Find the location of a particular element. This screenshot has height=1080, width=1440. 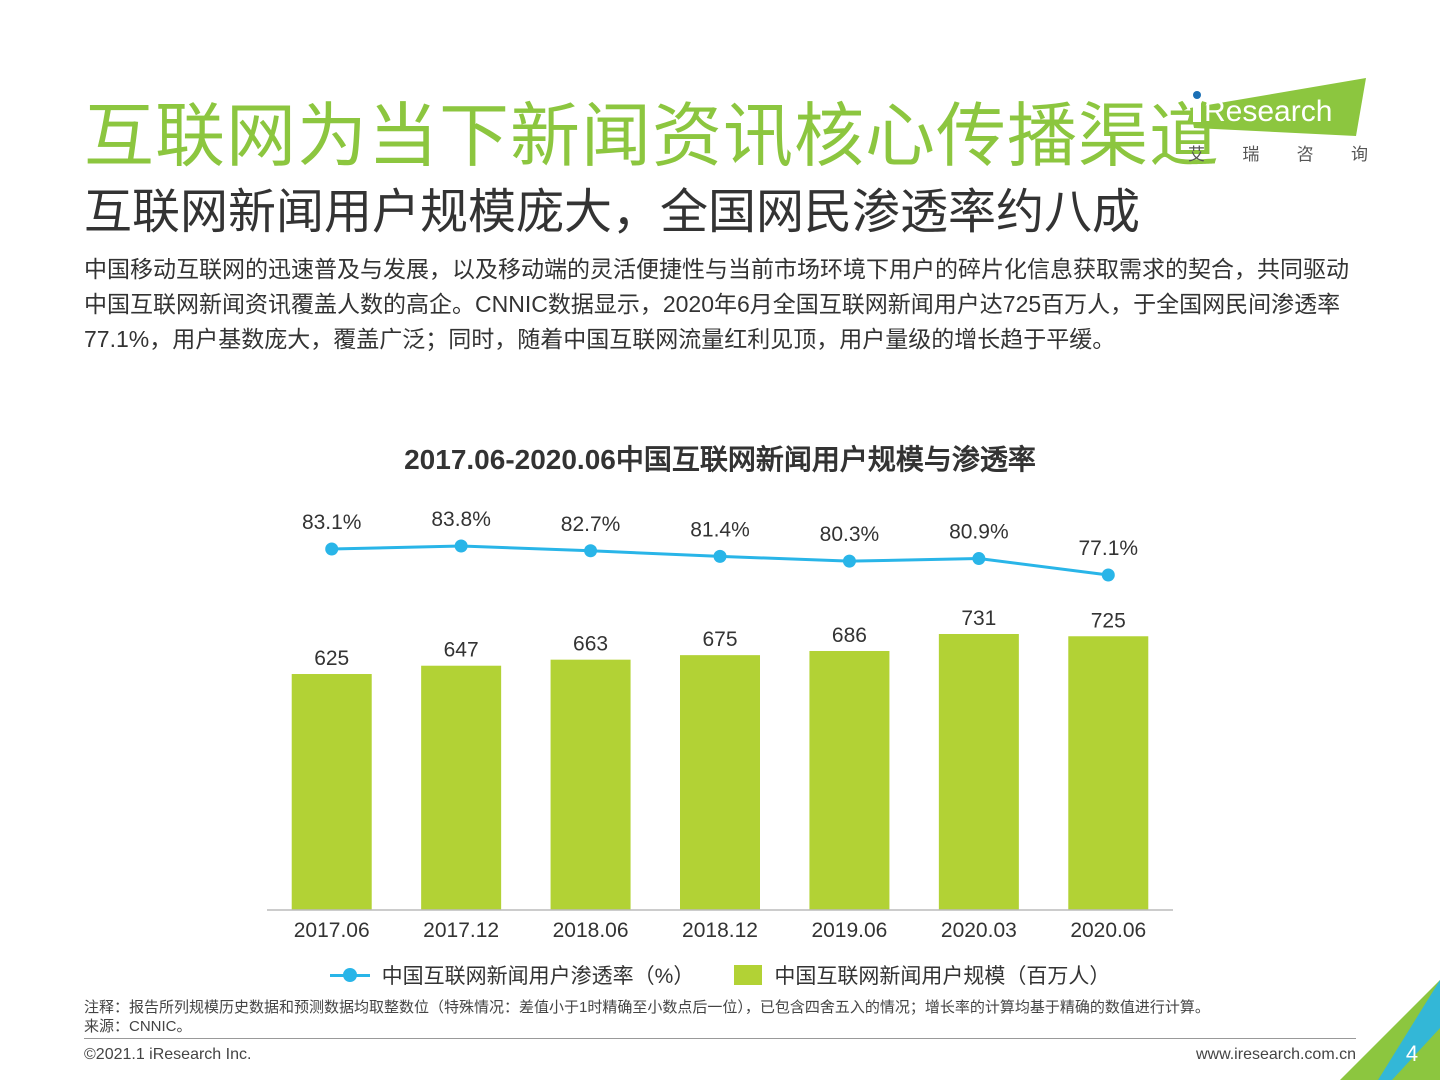

line-value-label: 80.3% is located at coordinates (850, 534).